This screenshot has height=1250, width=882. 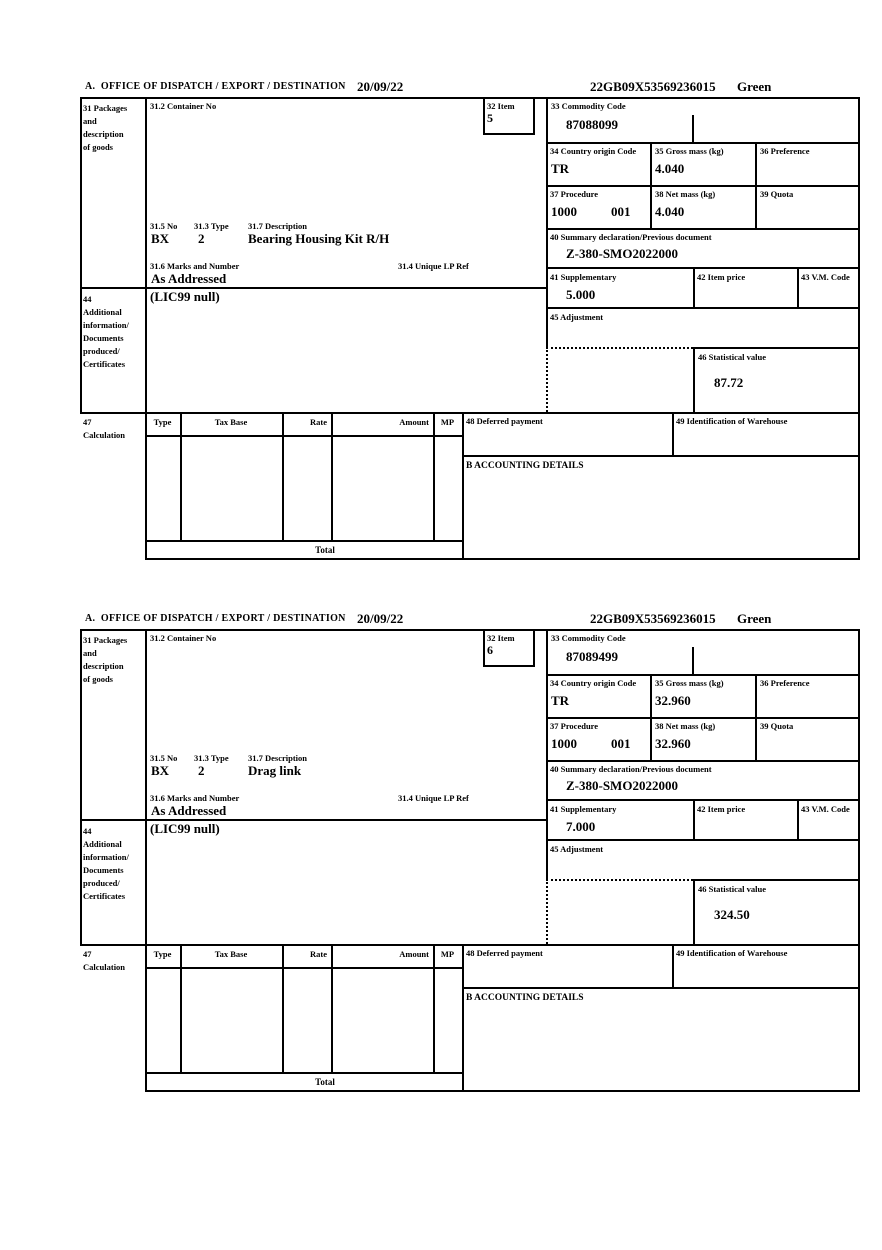 What do you see at coordinates (776, 880) in the screenshot?
I see `border-46-top` at bounding box center [776, 880].